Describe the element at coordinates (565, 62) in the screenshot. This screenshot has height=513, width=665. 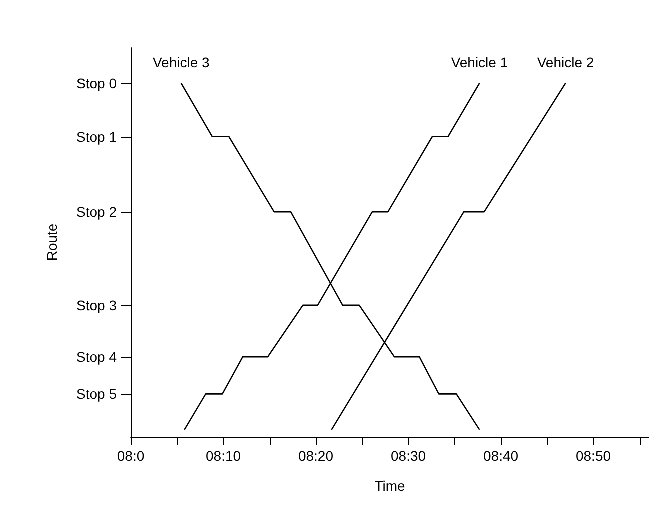
I see `series-label: Vehicle 2` at that location.